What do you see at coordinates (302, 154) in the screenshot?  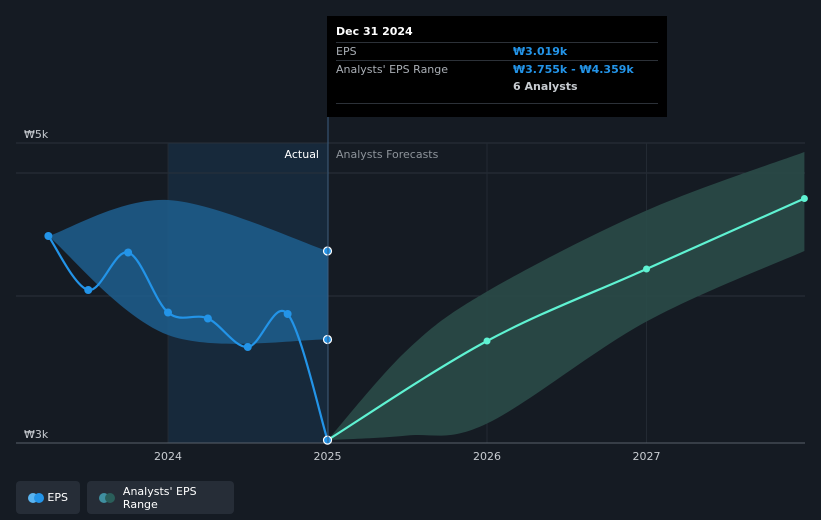 I see `actual-label: Actual` at bounding box center [302, 154].